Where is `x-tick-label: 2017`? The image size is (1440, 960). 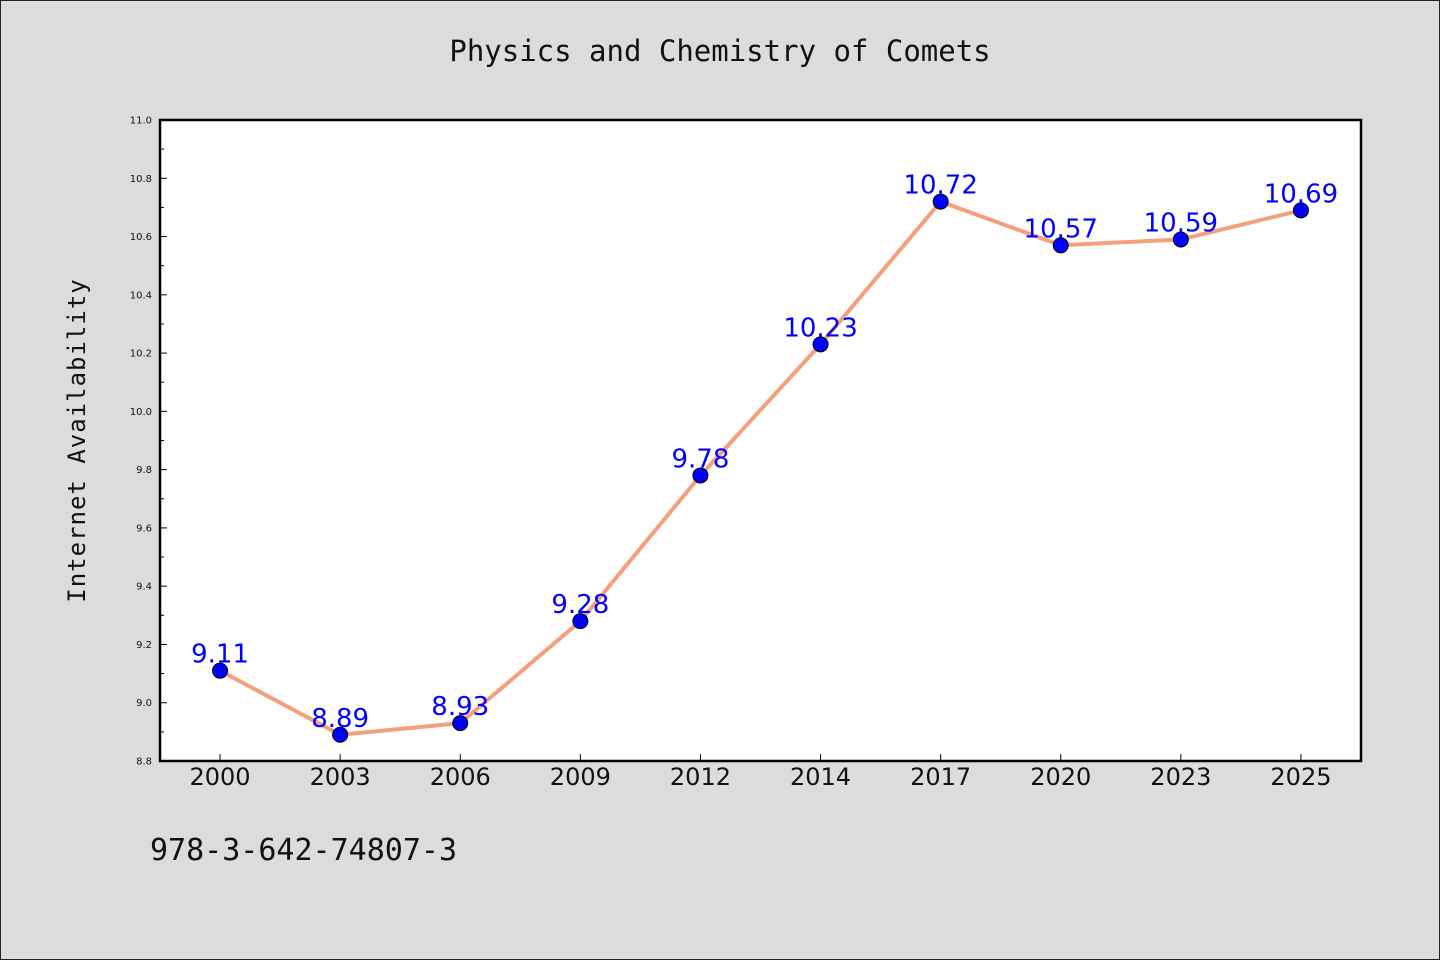
x-tick-label: 2017 is located at coordinates (940, 777).